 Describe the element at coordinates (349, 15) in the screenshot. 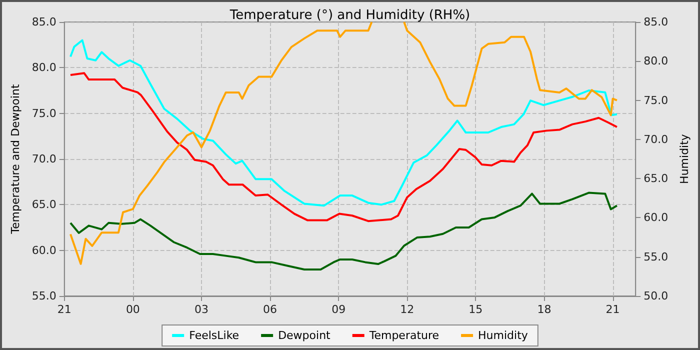

I see `chart-title: Temperature (°) and Humidity (RH%)` at that location.